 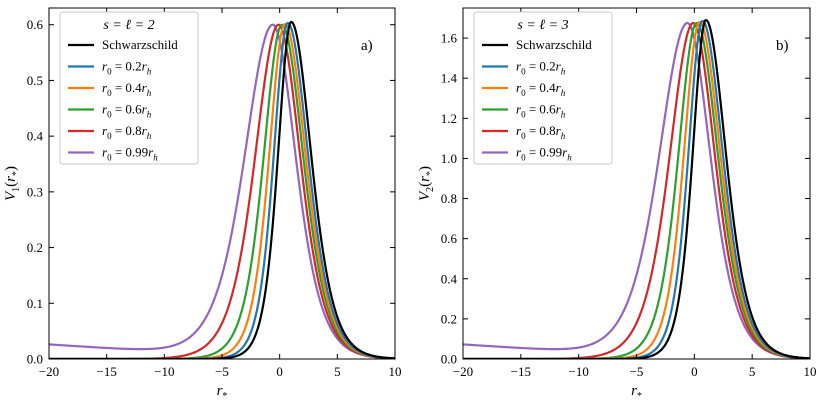 I want to click on y-tick-label: 0.5, so click(x=35, y=80).